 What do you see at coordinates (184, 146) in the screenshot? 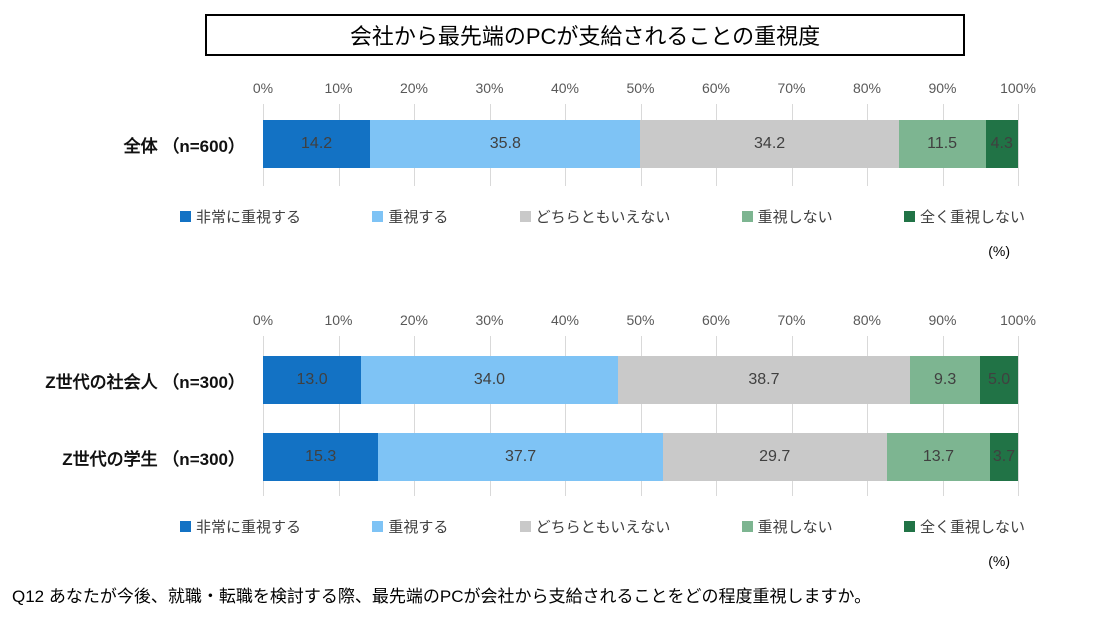
I see `category-label: 全体 （n=600）` at bounding box center [184, 146].